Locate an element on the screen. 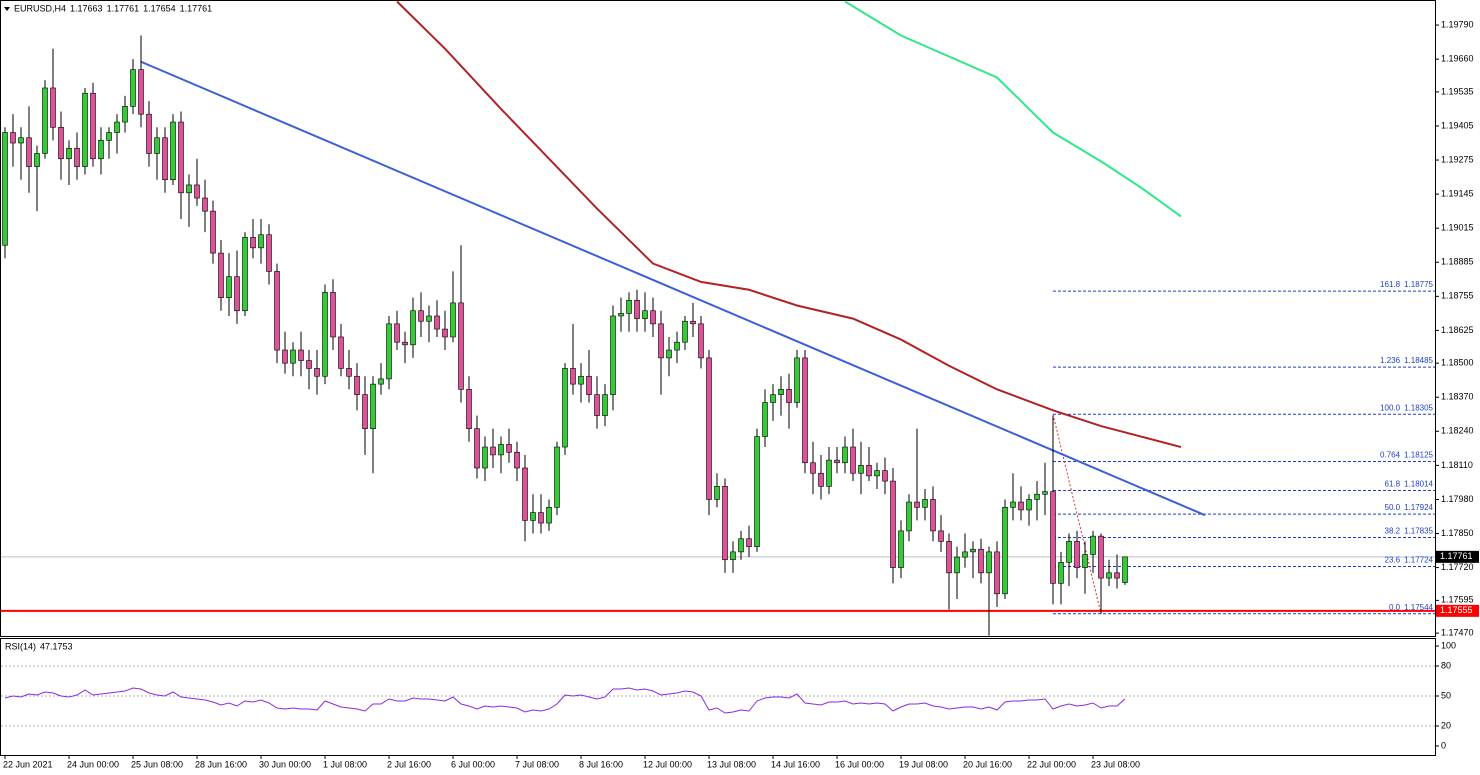 Image resolution: width=1480 pixels, height=775 pixels. y-tick-label: 1.18370 is located at coordinates (1457, 397).